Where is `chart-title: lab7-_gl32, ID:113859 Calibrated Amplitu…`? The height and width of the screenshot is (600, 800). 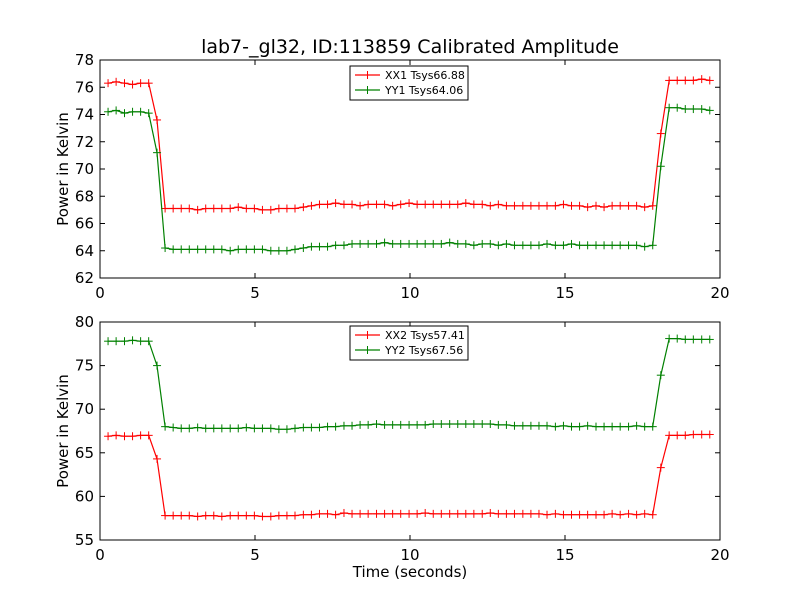
chart-title: lab7-_gl32, ID:113859 Calibrated Amplitu… is located at coordinates (410, 47).